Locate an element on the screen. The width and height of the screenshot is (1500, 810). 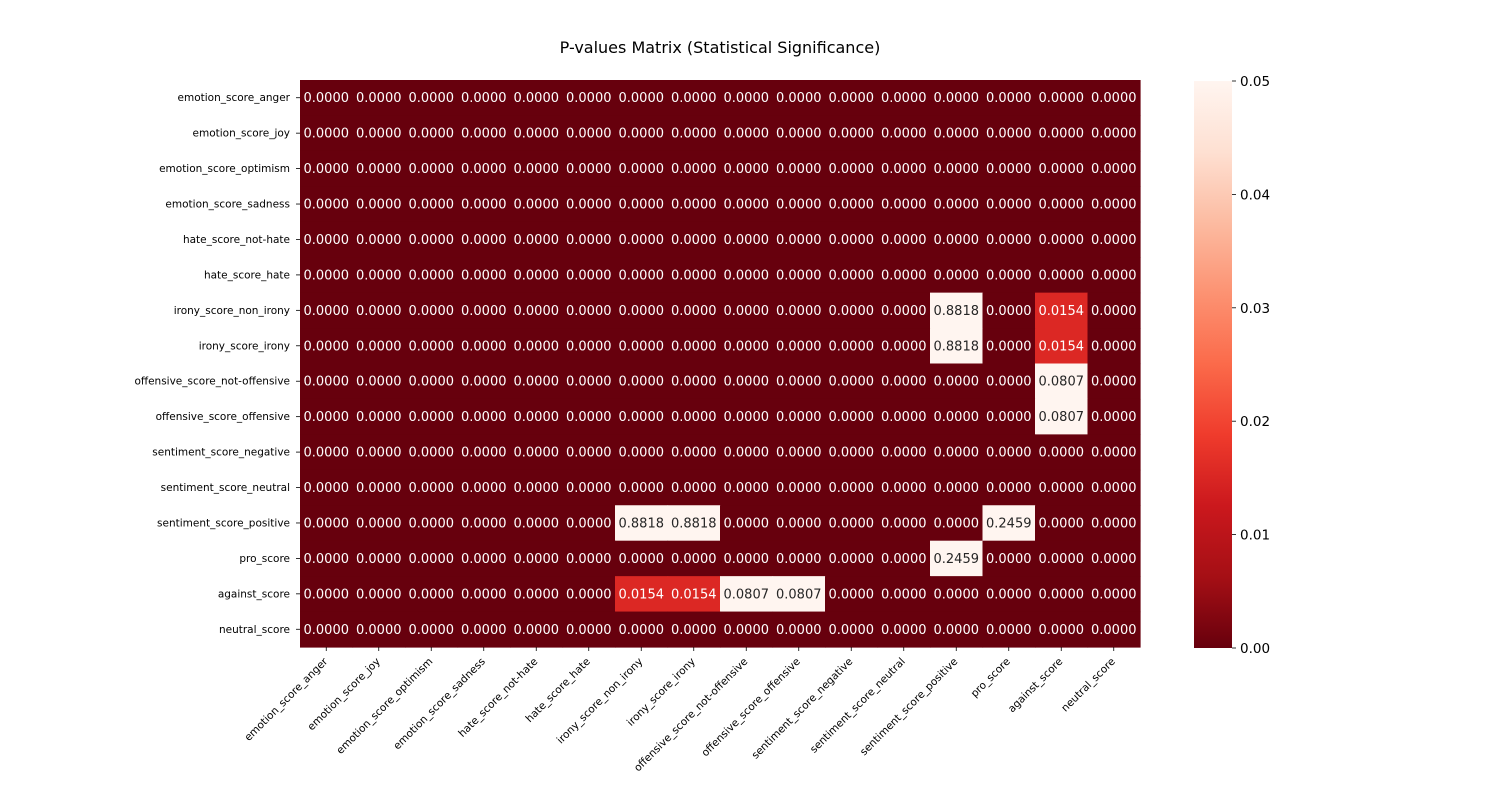
cell-value-8-11: 0.0000 is located at coordinates (904, 382).